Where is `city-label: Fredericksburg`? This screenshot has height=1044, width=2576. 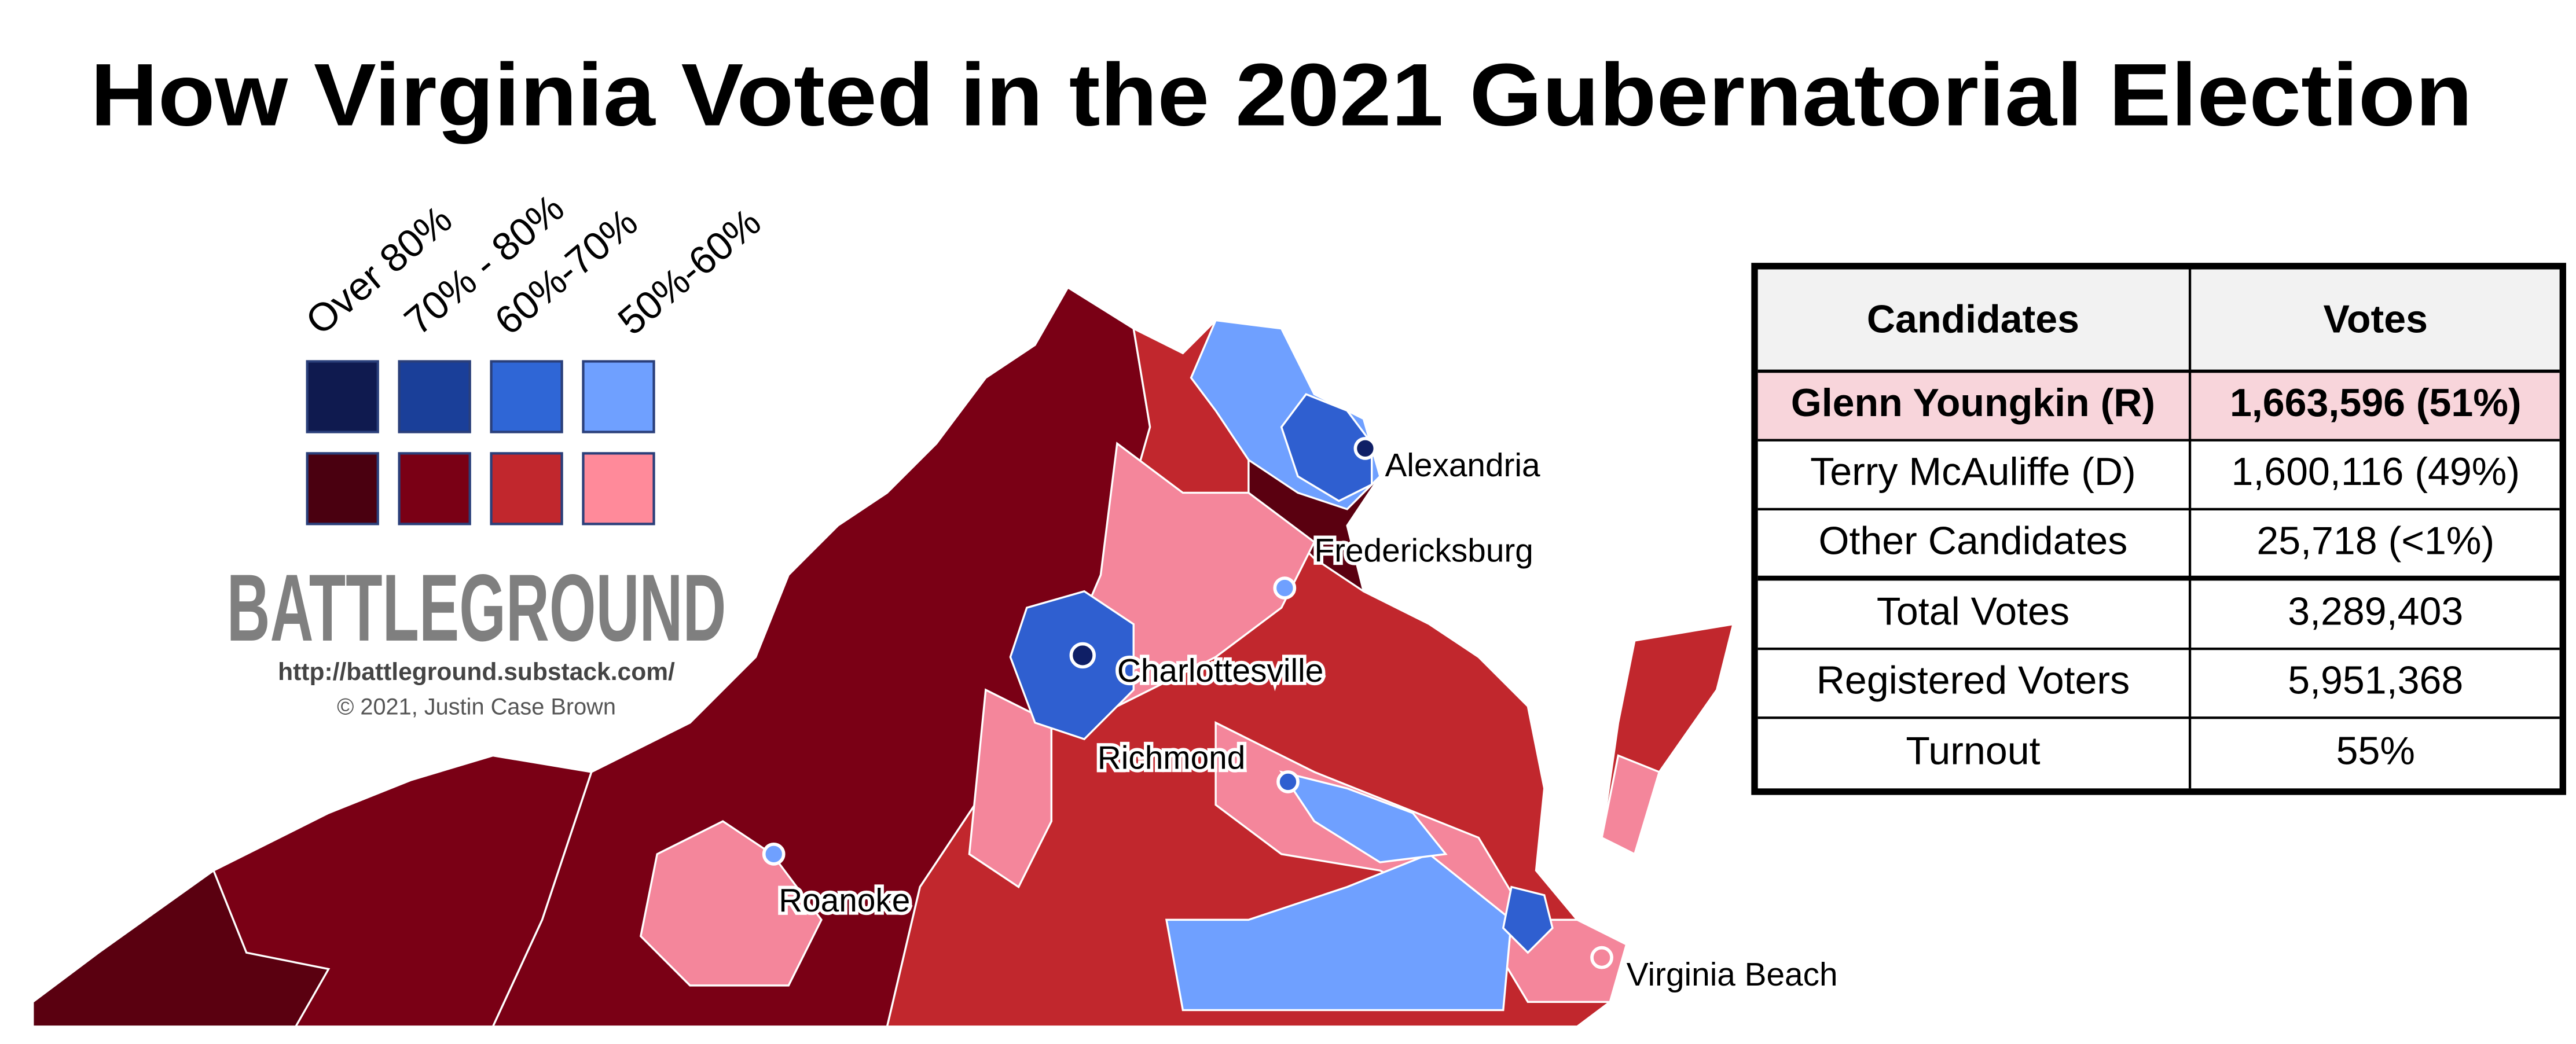 city-label: Fredericksburg is located at coordinates (1423, 551).